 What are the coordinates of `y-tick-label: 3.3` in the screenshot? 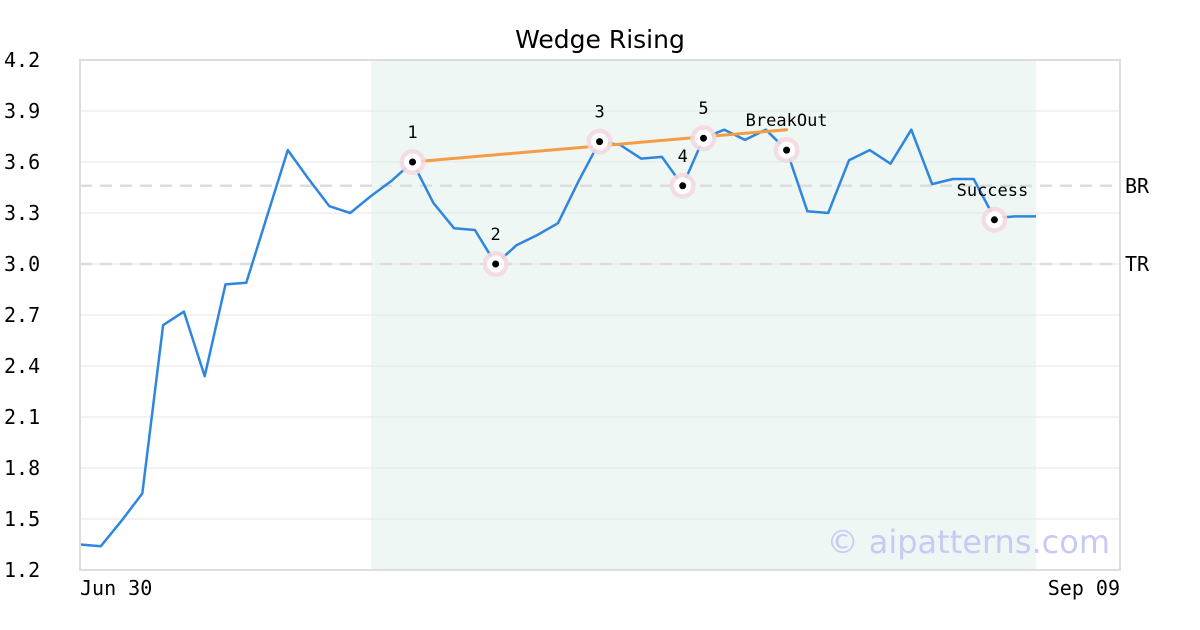 It's located at (22, 213).